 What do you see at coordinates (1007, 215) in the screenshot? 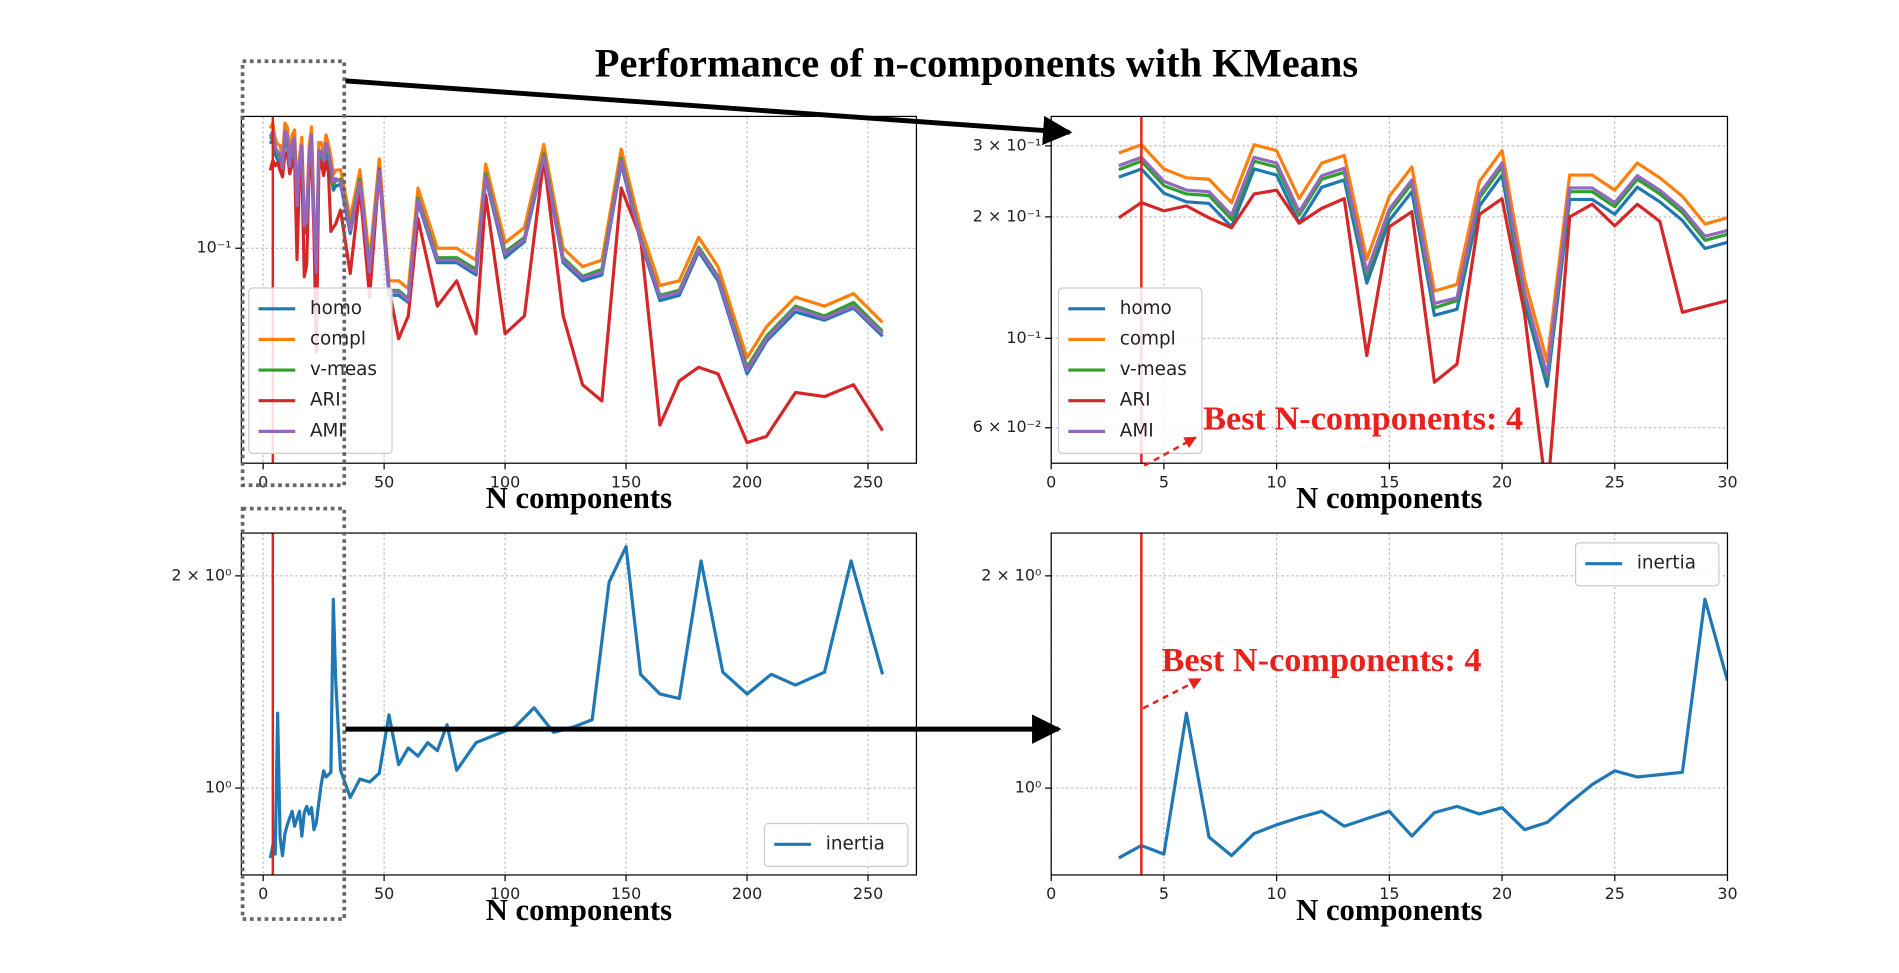
I see `y-tick-label: 2 × 10⁻¹` at bounding box center [1007, 215].